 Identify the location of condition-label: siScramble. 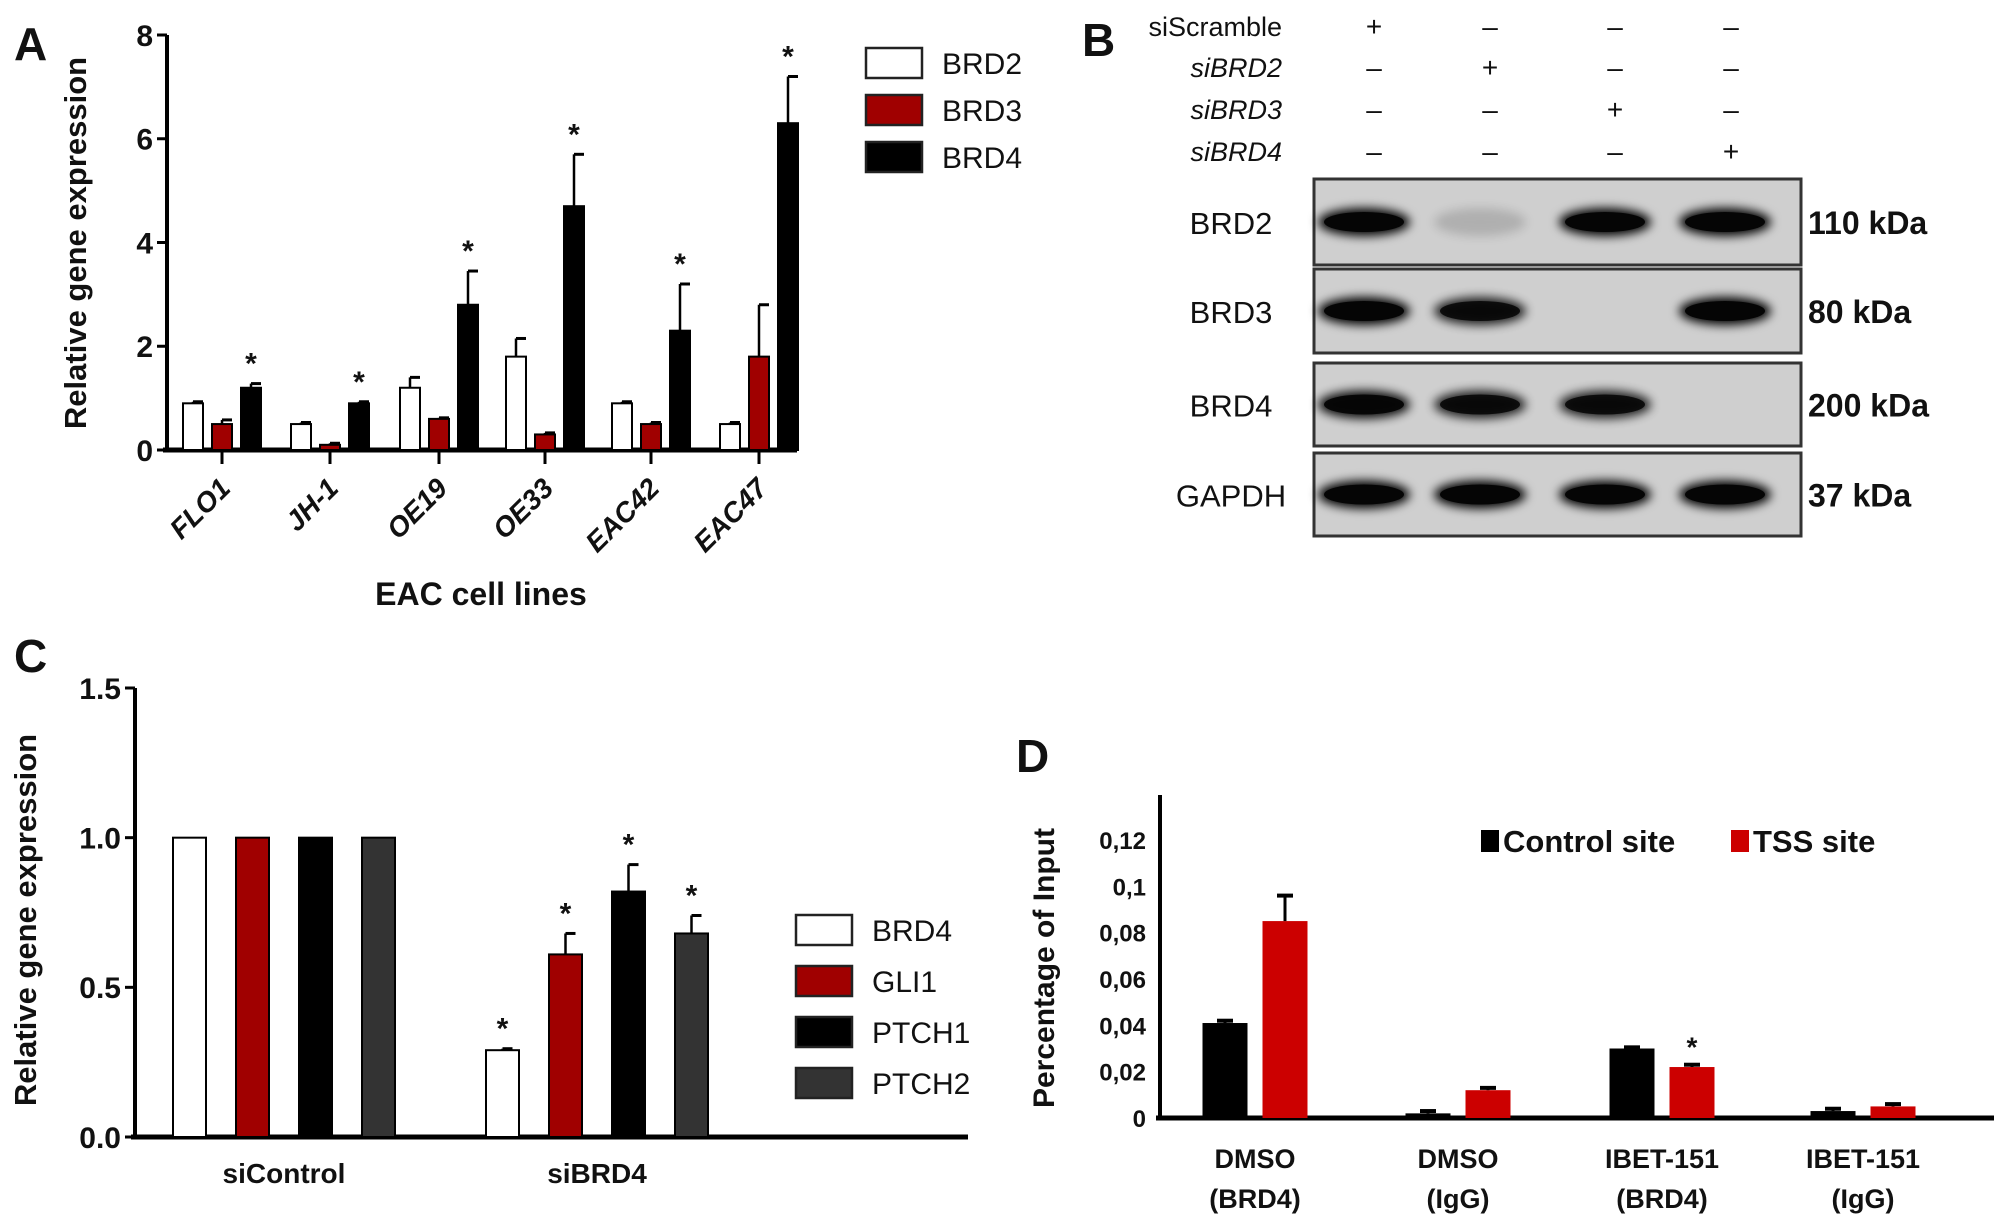
(1215, 27).